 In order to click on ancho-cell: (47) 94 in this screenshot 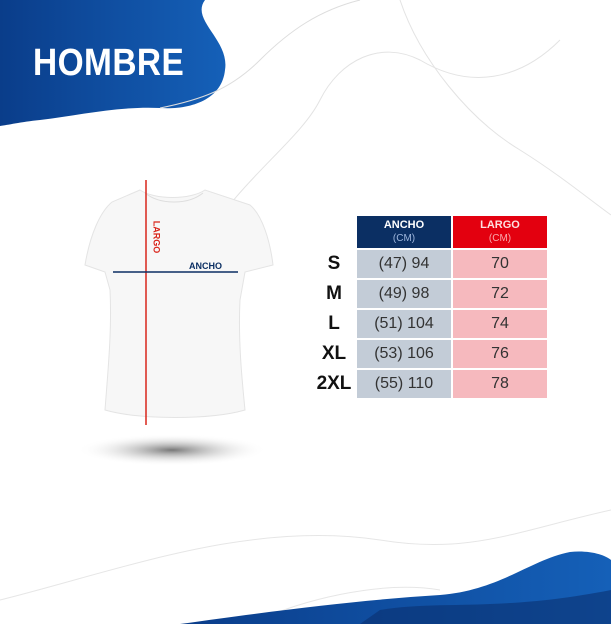, I will do `click(404, 264)`.